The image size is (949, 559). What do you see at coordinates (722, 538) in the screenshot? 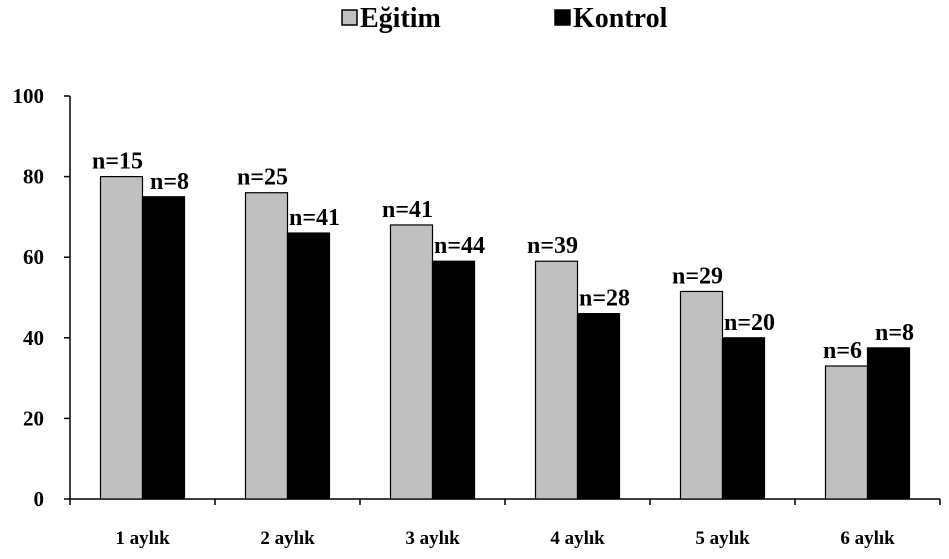
I see `x-category-label: 5 aylık` at bounding box center [722, 538].